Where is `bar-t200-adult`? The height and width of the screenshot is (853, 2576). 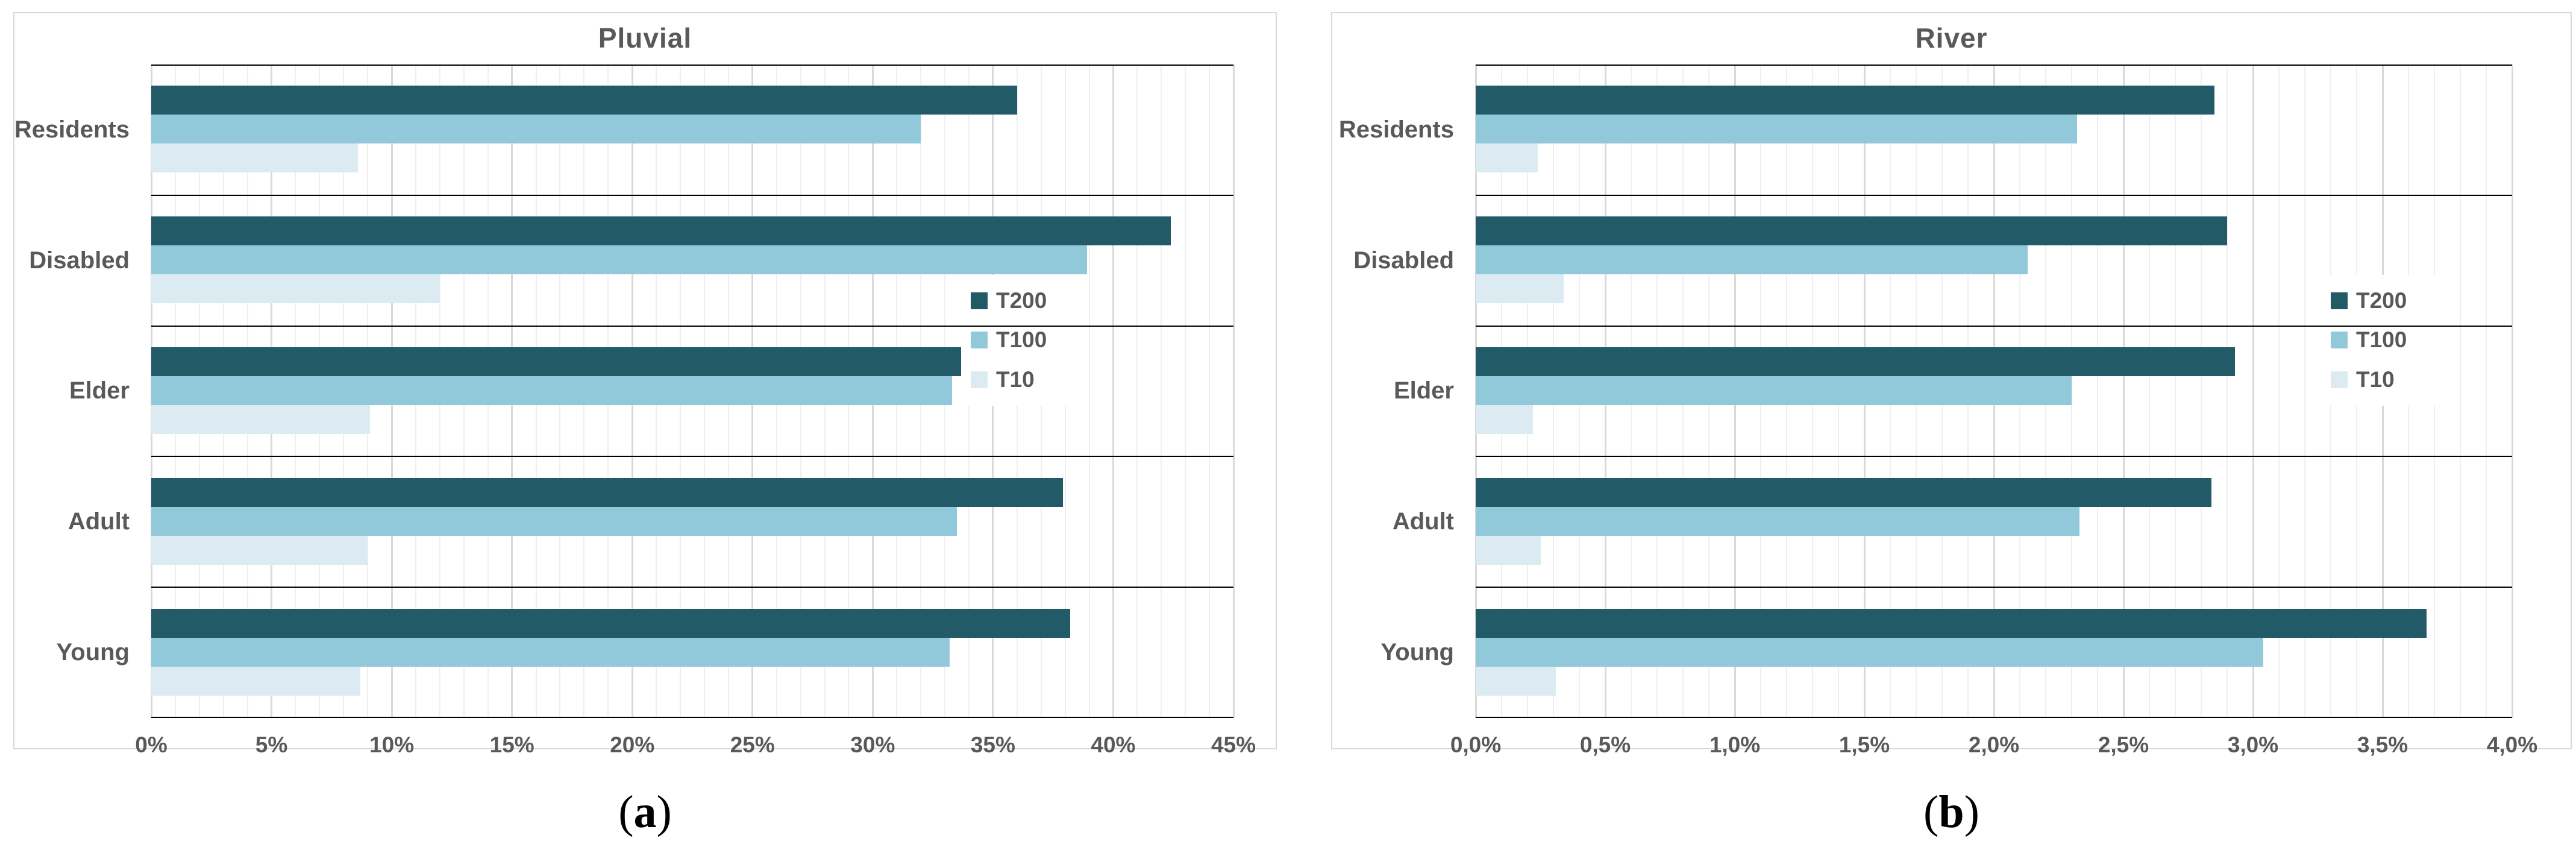
bar-t200-adult is located at coordinates (607, 492).